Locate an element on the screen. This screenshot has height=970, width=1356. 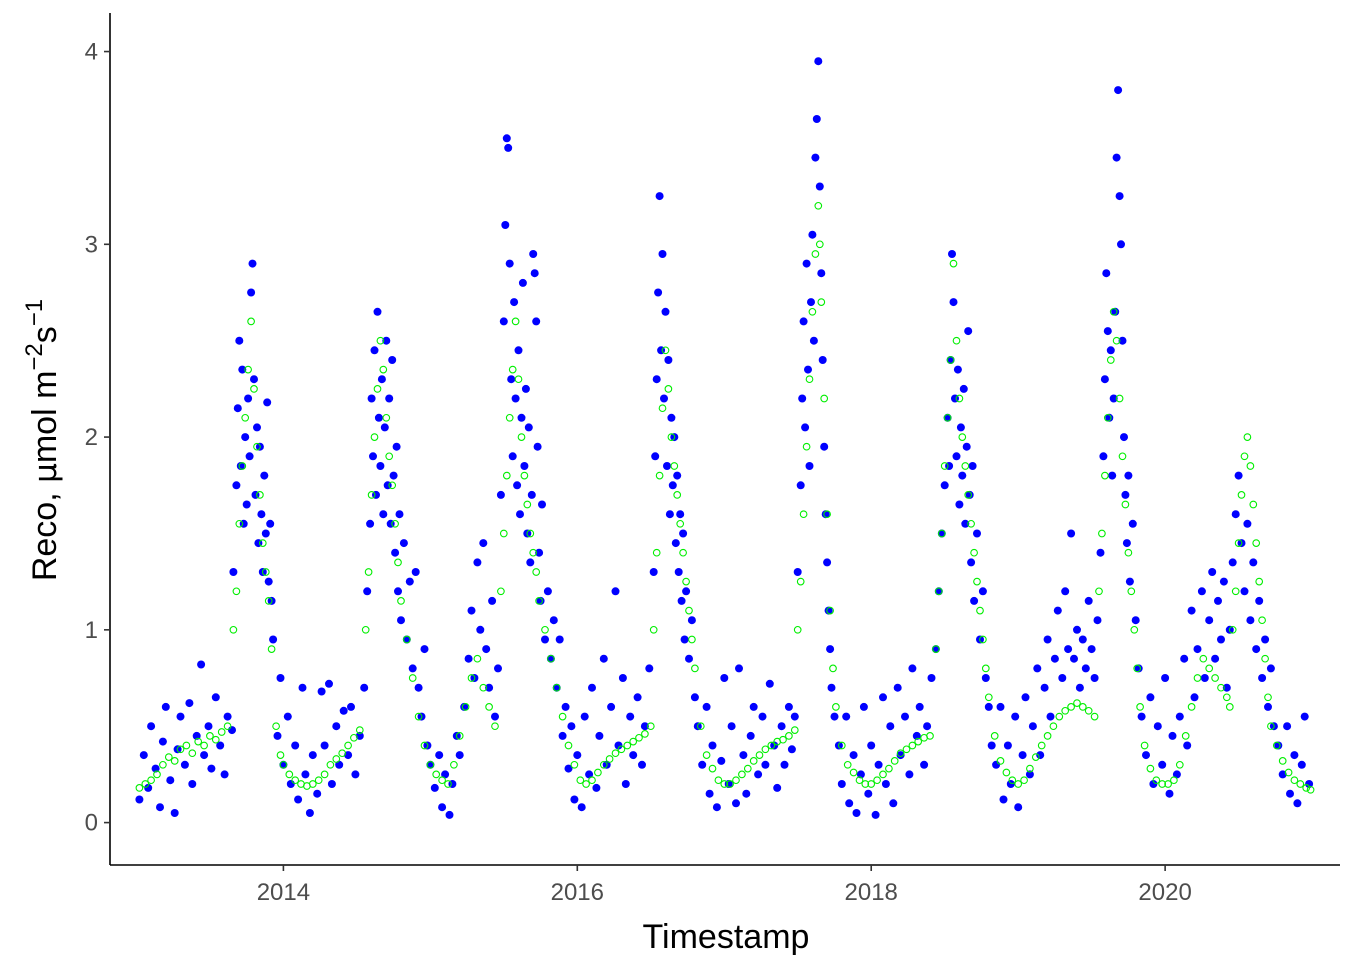
y-axis-title-exp1: −2 is located at coordinates (34, 356).